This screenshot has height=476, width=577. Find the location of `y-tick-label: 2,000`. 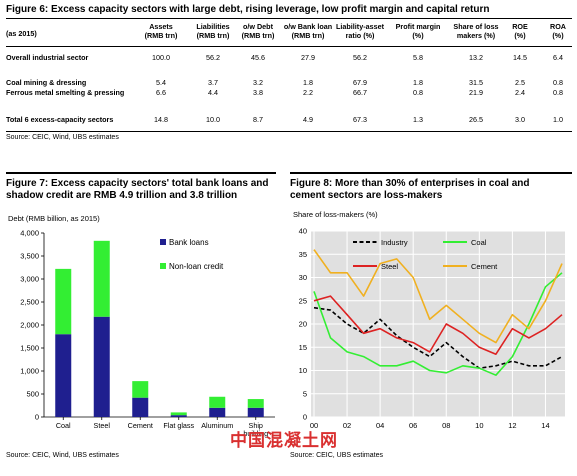

y-tick-label: 2,000 is located at coordinates (29, 325).